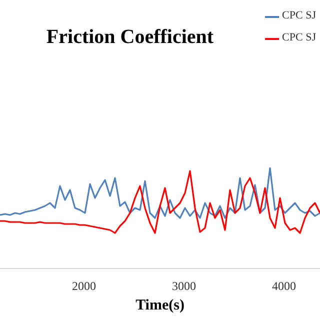 The image size is (320, 320). What do you see at coordinates (184, 286) in the screenshot?
I see `x-tick-label: 3000` at bounding box center [184, 286].